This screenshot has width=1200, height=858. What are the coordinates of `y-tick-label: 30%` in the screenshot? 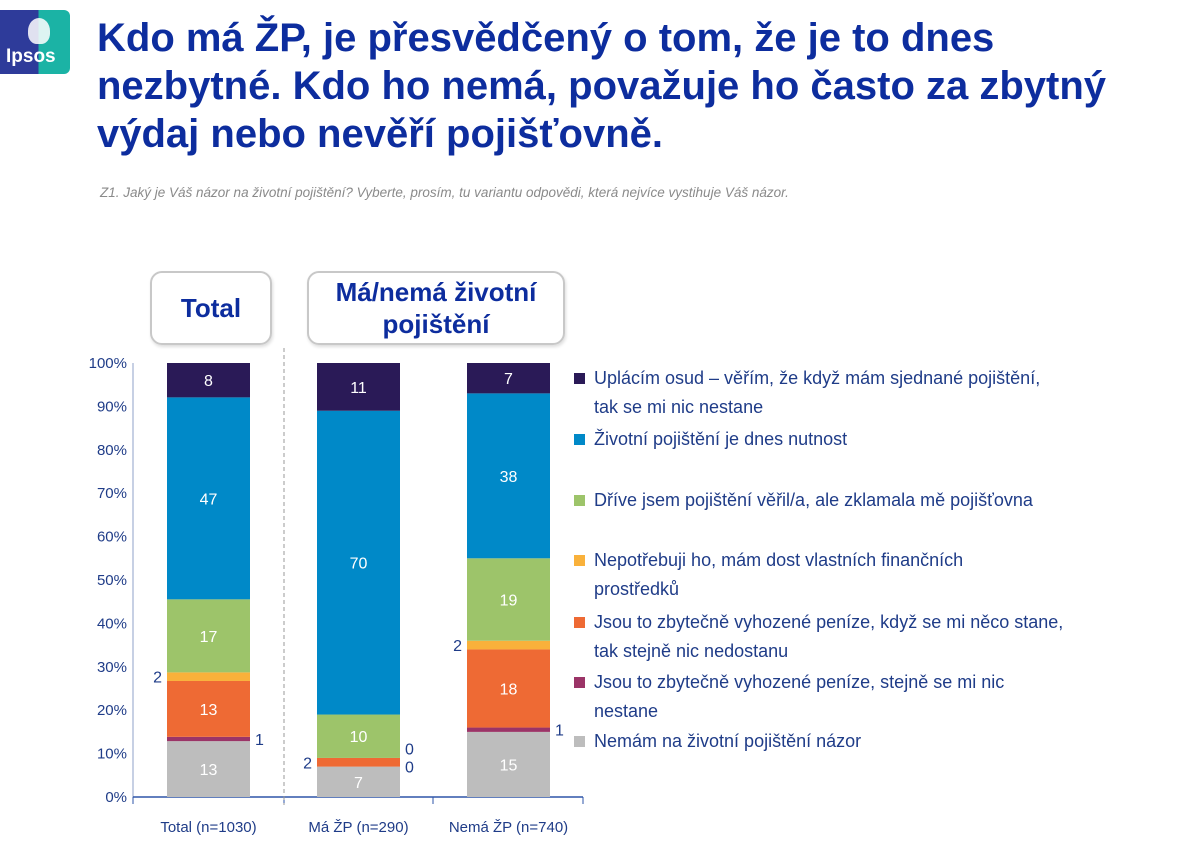 It's located at (112, 667).